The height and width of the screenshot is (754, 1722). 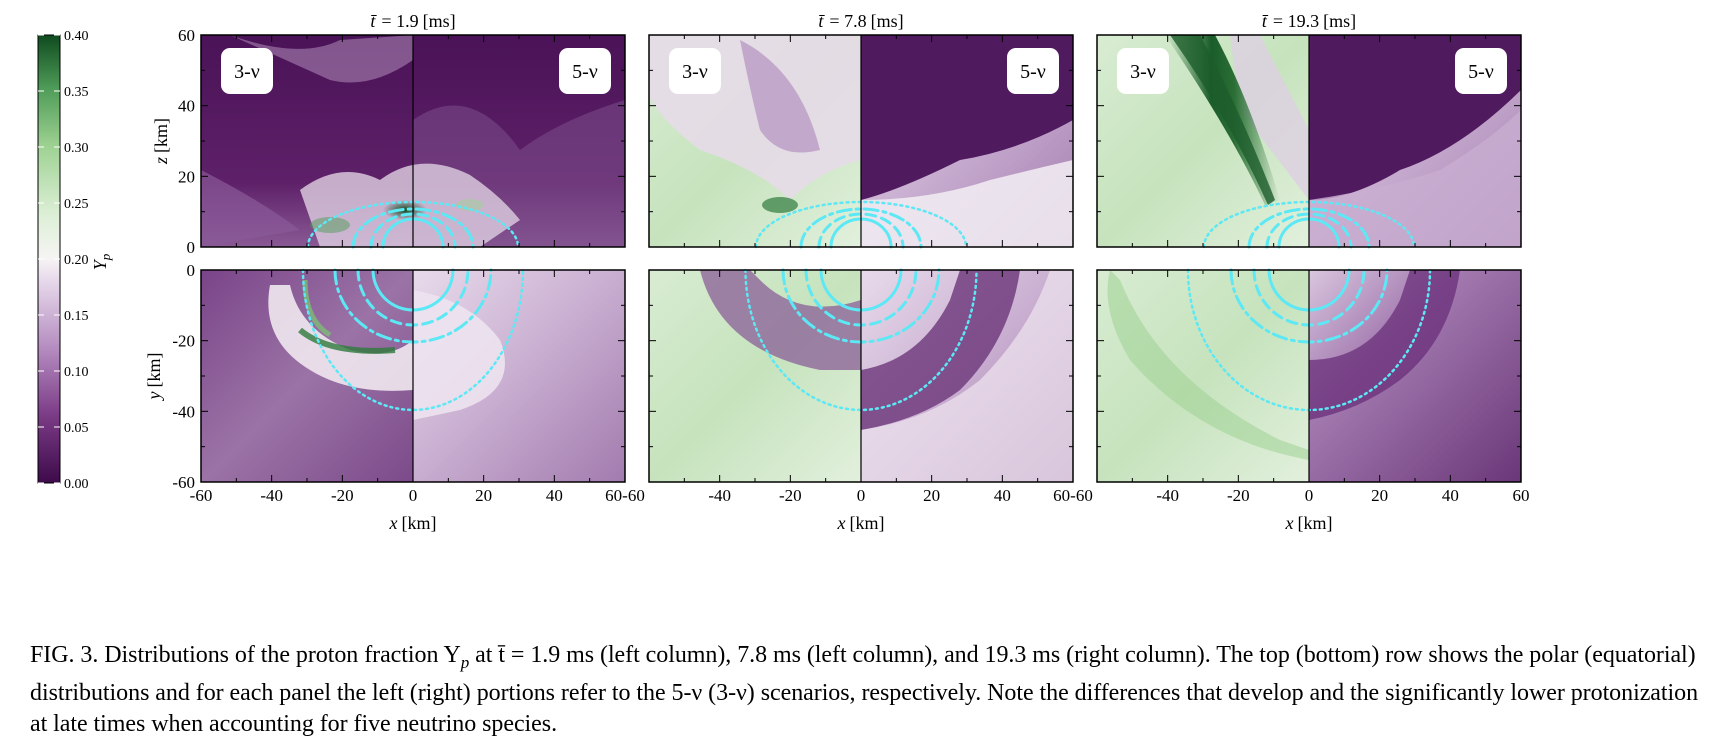 What do you see at coordinates (1289, 523) in the screenshot?
I see `x-axis-label-col3-var: x` at bounding box center [1289, 523].